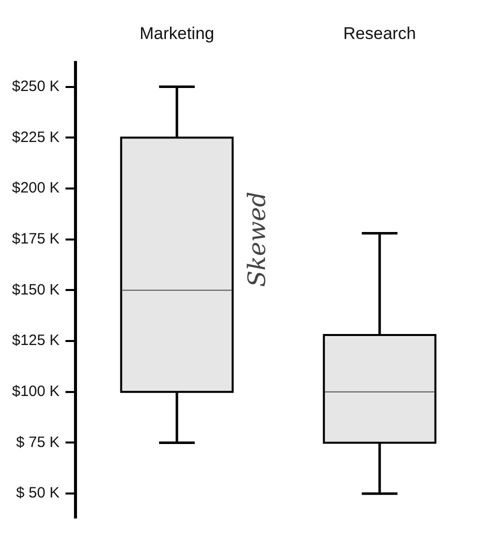  I want to click on y-tick-label: $ 50 K, so click(38, 493).